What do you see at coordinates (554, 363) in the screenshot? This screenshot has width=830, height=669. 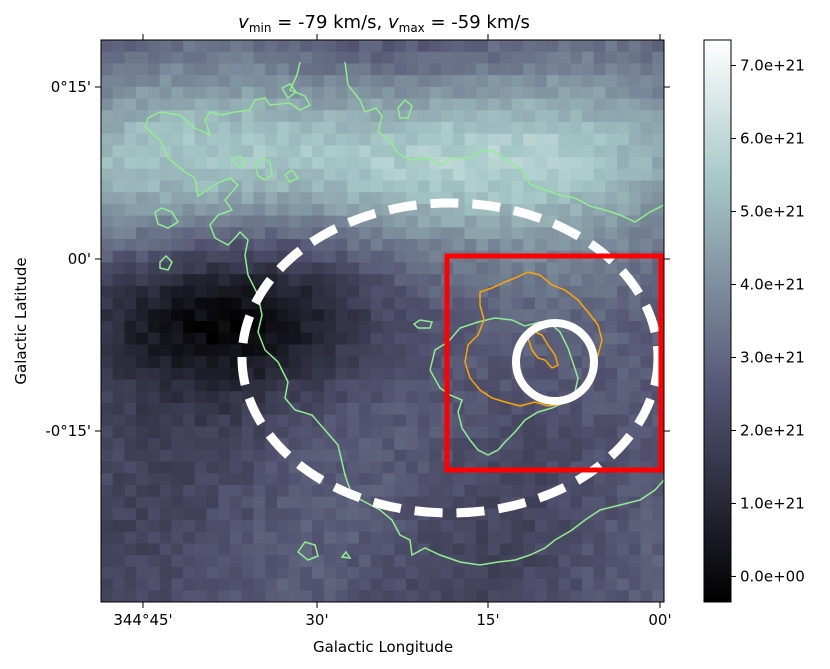 I see `red-box` at bounding box center [554, 363].